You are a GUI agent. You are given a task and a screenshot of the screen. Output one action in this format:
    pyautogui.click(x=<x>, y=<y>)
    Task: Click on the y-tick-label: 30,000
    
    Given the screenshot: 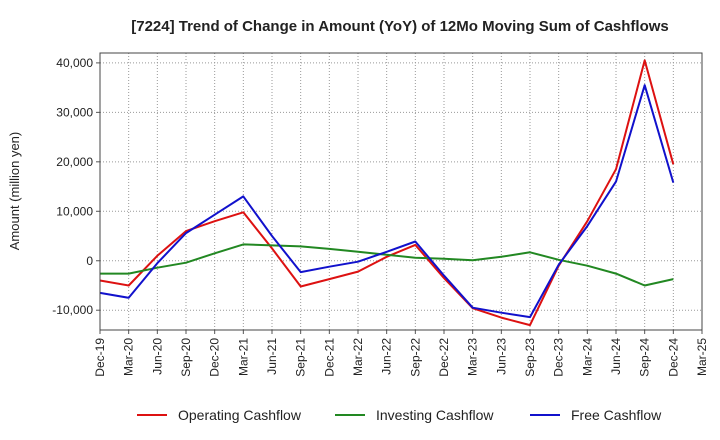 What is the action you would take?
    pyautogui.click(x=74, y=112)
    